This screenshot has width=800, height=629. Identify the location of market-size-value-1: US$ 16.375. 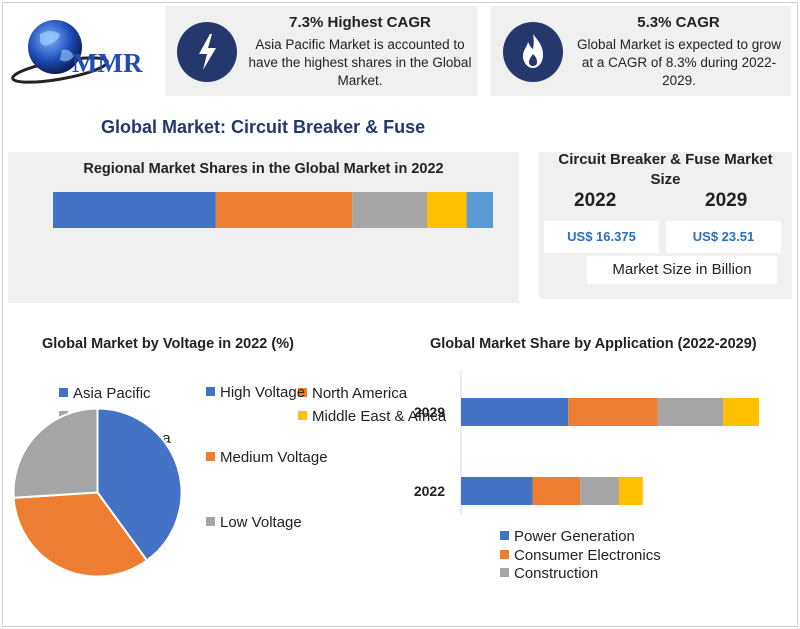
(601, 237).